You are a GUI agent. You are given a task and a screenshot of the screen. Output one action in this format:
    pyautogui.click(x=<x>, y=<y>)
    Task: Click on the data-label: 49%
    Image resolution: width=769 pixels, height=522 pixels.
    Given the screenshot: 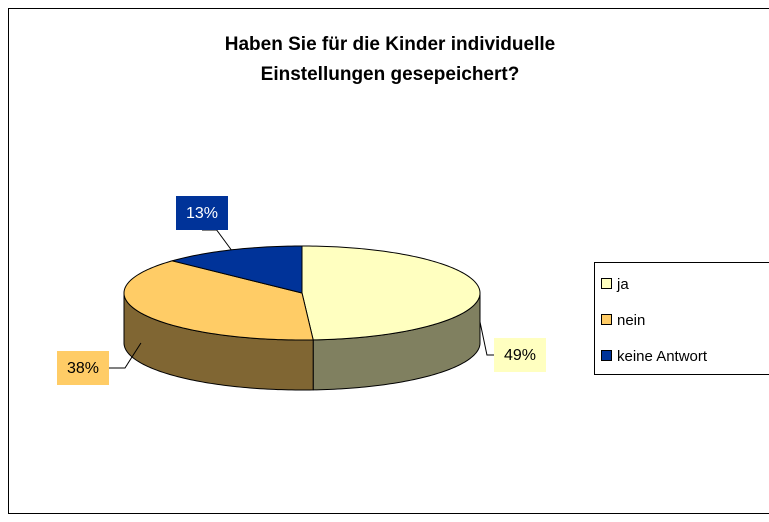 What is the action you would take?
    pyautogui.click(x=520, y=355)
    